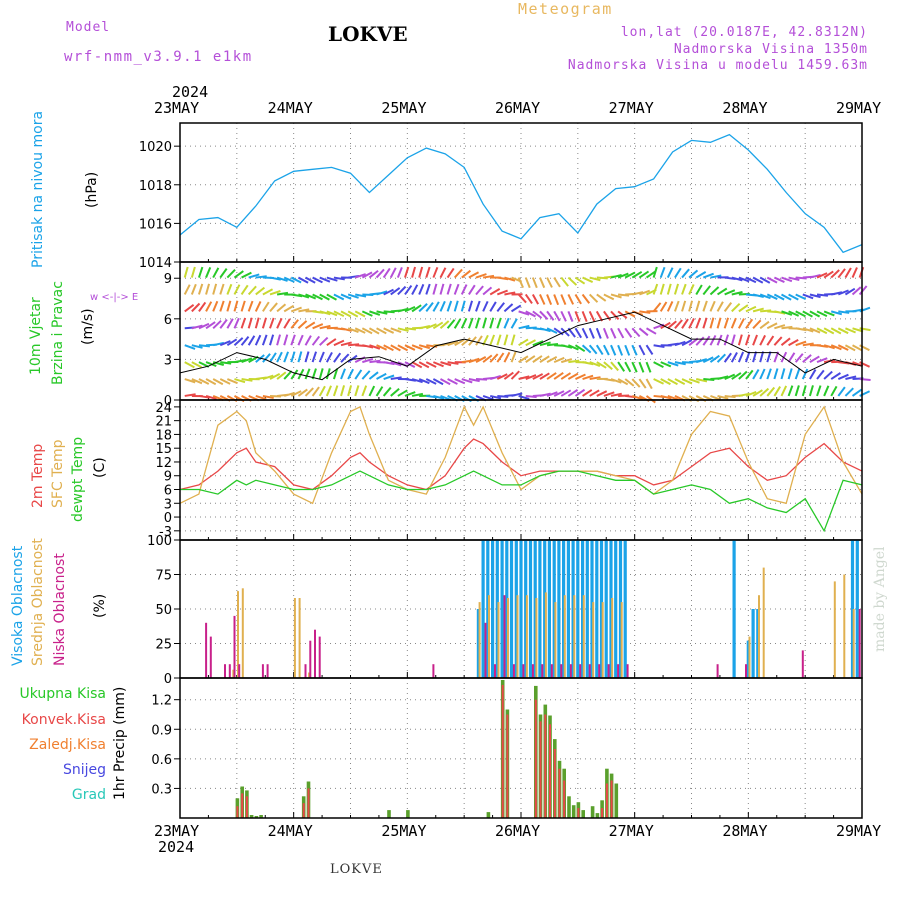 Image resolution: width=900 pixels, height=900 pixels. Describe the element at coordinates (36, 336) in the screenshot. I see `wind-label-1: 10m Vjetar` at that location.